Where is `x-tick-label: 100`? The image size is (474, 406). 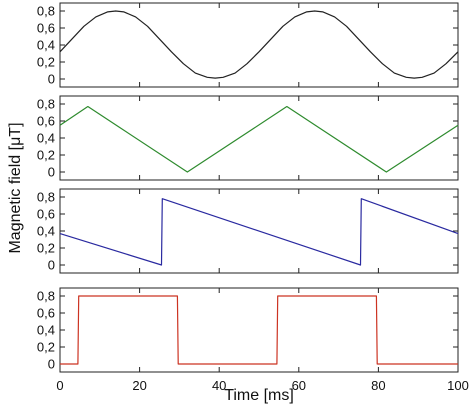 x-tick-label: 100 is located at coordinates (458, 385).